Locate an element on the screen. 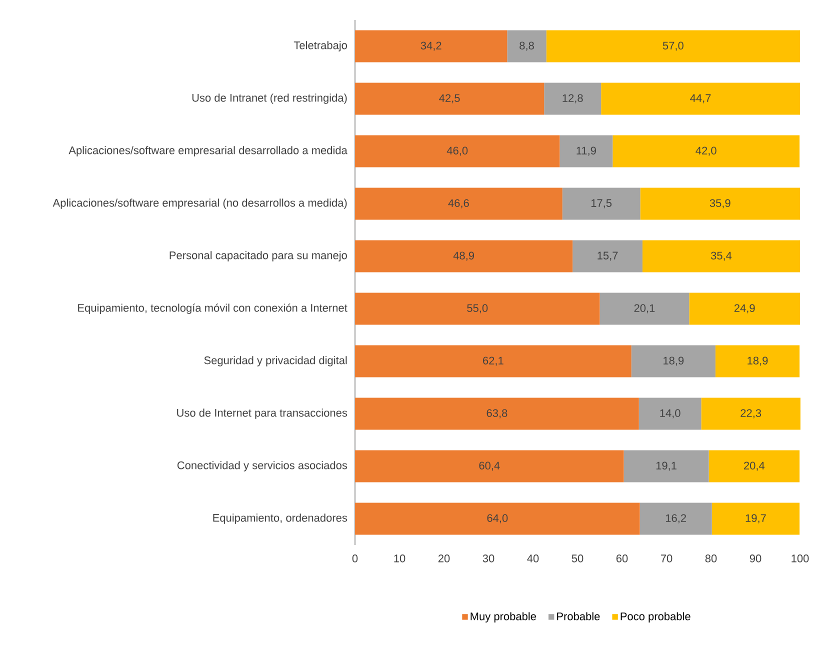  x-tick-label: 50 is located at coordinates (578, 558).